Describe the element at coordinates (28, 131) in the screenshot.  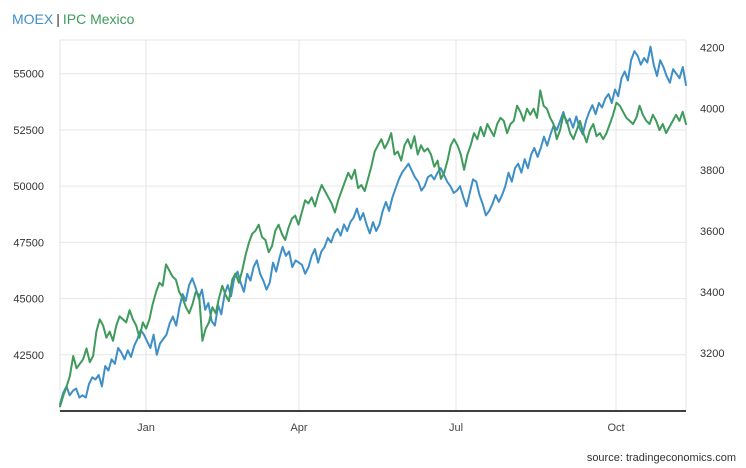
I see `y-left-tick-label: 52500` at that location.